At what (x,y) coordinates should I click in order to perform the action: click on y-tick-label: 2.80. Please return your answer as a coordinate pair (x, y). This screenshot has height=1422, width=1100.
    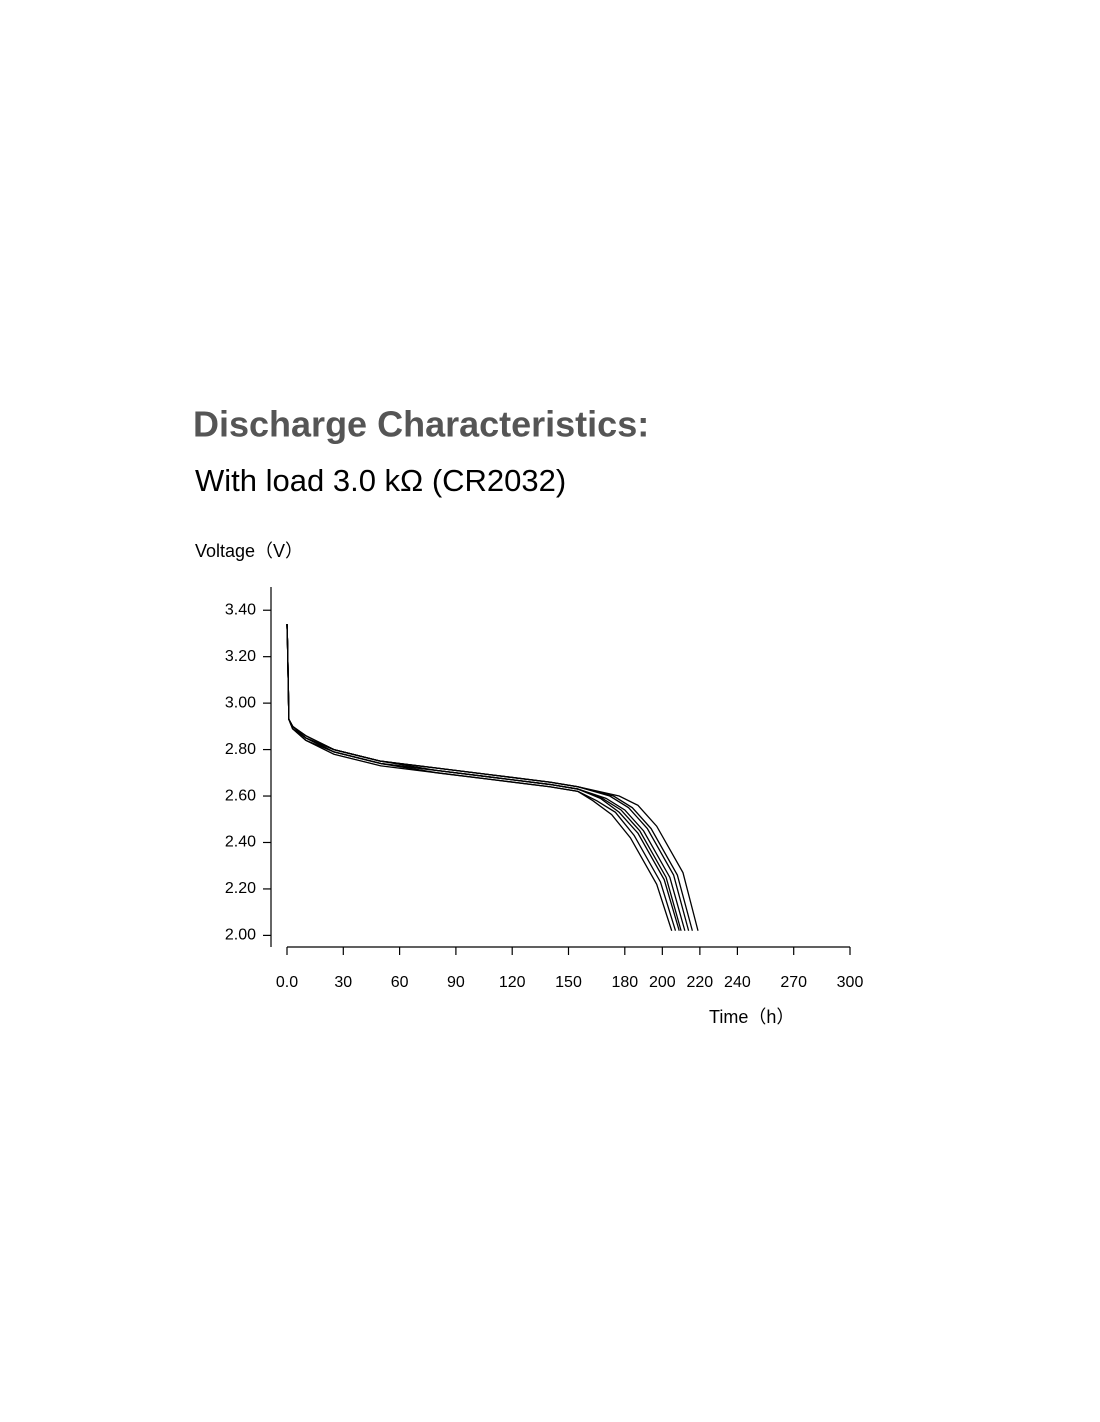
    Looking at the image, I should click on (240, 749).